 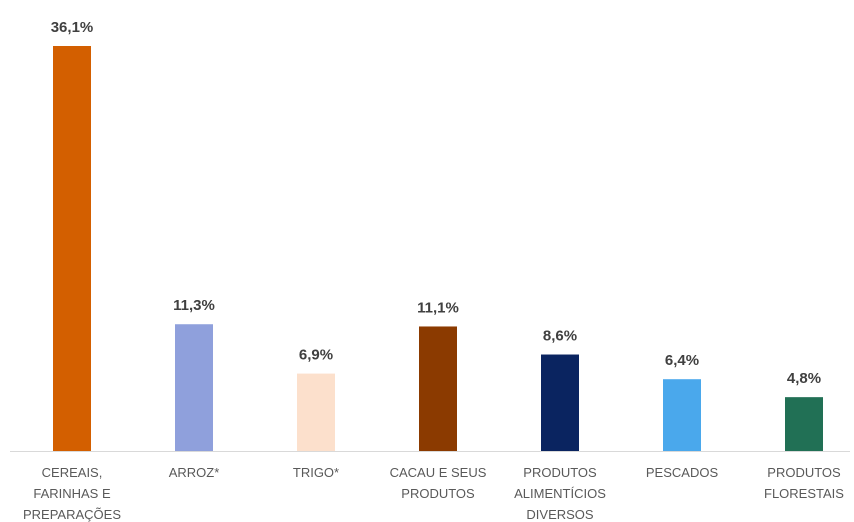 What do you see at coordinates (560, 493) in the screenshot?
I see `x-tick-label: PRODUTOS ALIMENTÍCIOS DIVERSOS` at bounding box center [560, 493].